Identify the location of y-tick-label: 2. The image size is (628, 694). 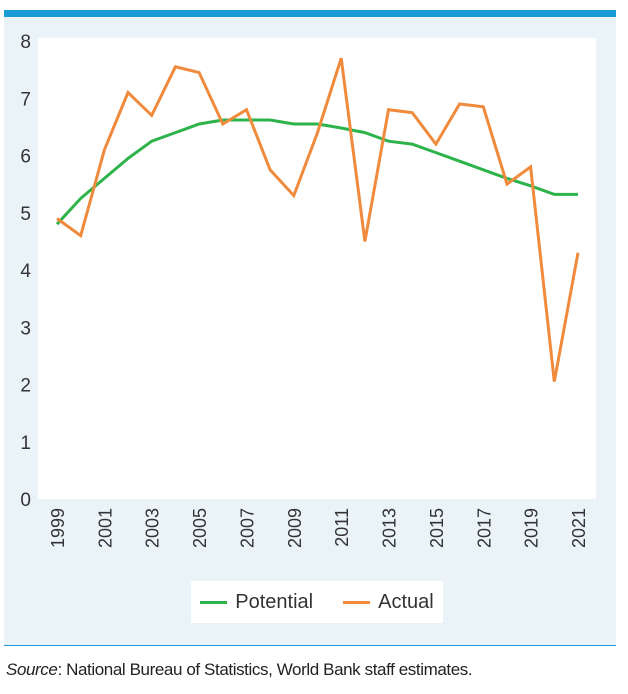
(25, 386).